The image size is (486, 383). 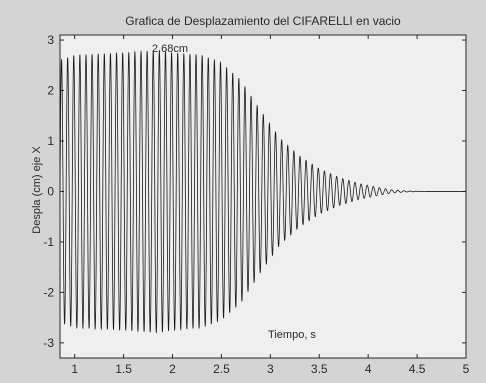 I want to click on y-tick-label: -1, so click(x=48, y=242).